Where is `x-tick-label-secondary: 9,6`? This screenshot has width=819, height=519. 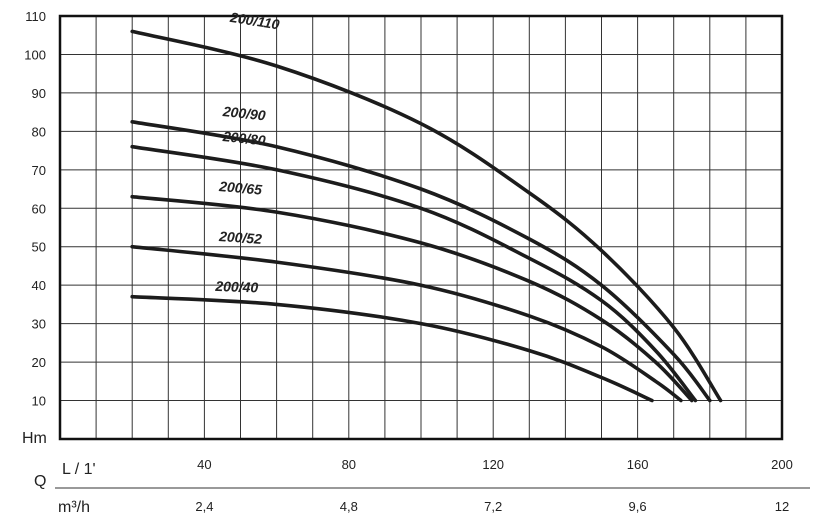 x-tick-label-secondary: 9,6 is located at coordinates (638, 506).